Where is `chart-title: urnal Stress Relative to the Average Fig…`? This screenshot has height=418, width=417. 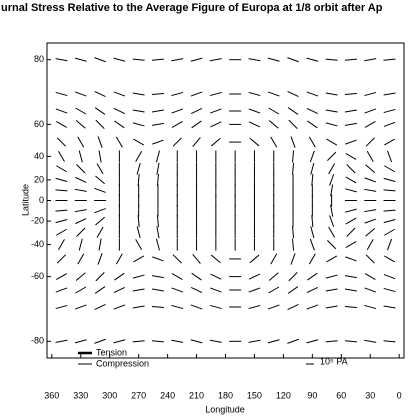 chart-title: urnal Stress Relative to the Average Fig… is located at coordinates (192, 8).